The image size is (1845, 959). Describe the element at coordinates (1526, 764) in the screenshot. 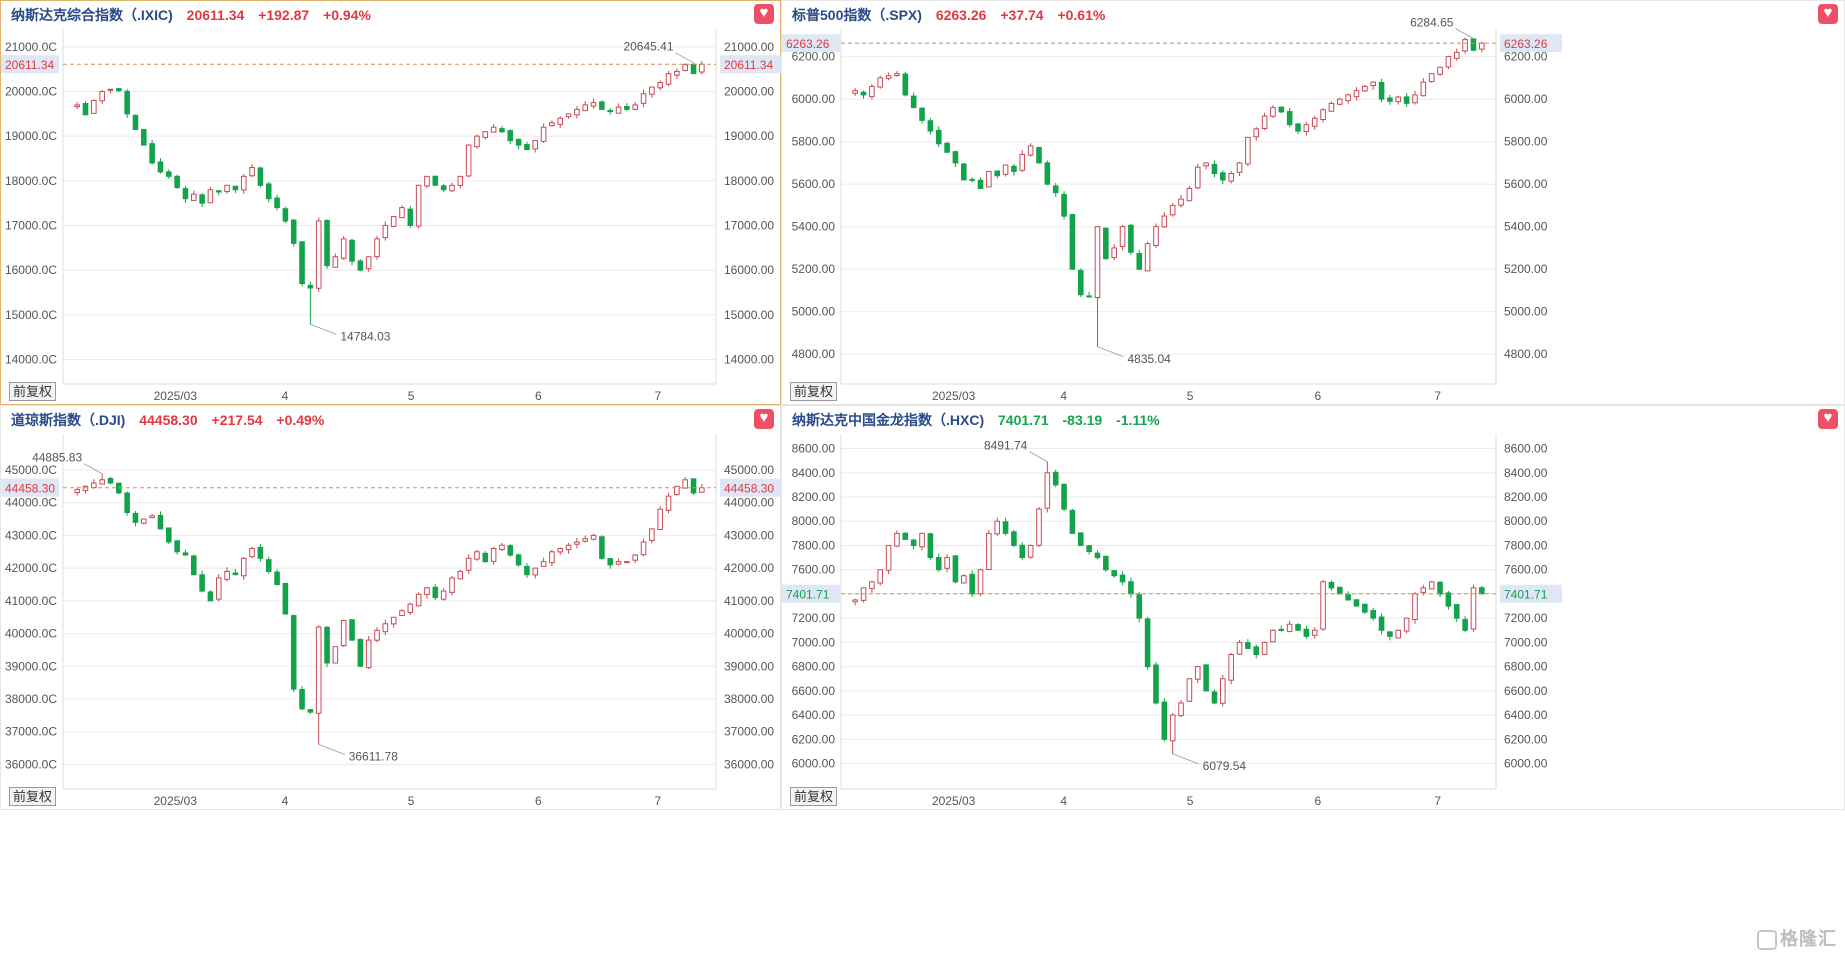

I see `y-tick-label-right: 6000.00` at that location.